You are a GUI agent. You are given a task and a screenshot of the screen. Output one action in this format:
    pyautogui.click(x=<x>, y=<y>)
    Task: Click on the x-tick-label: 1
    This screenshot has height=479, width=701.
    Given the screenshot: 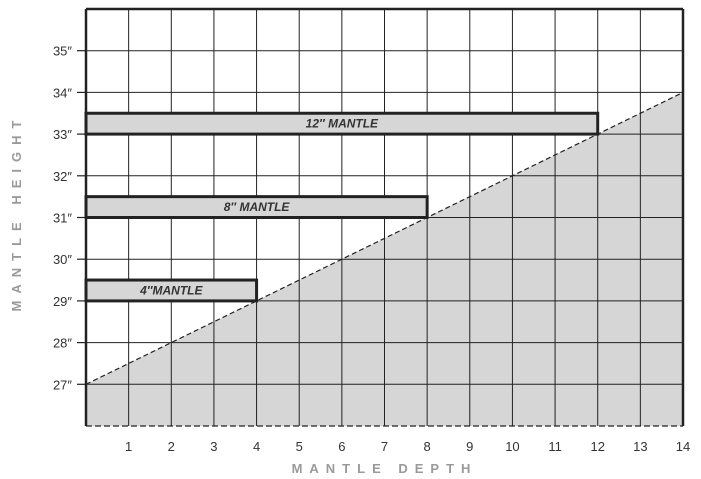 What is the action you would take?
    pyautogui.click(x=128, y=446)
    